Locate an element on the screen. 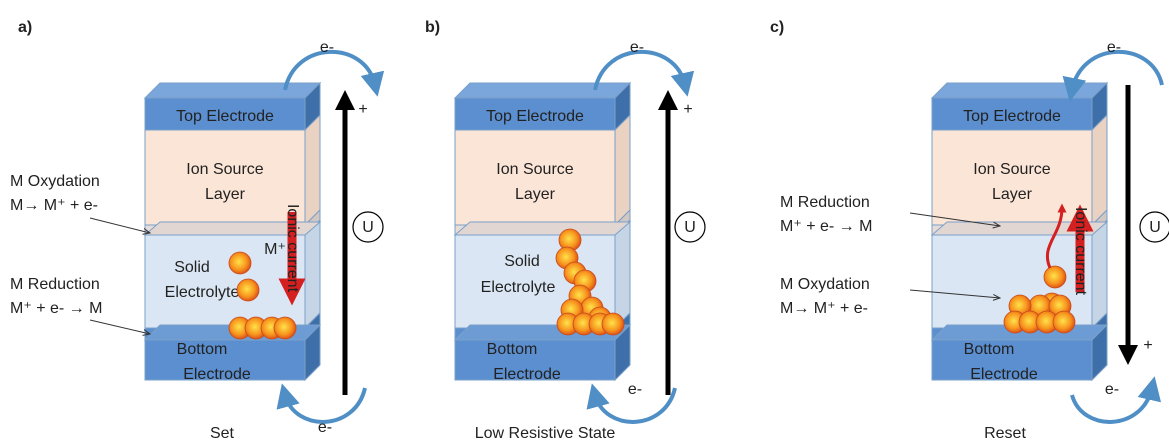  caption: Low Resistive State is located at coordinates (545, 433).